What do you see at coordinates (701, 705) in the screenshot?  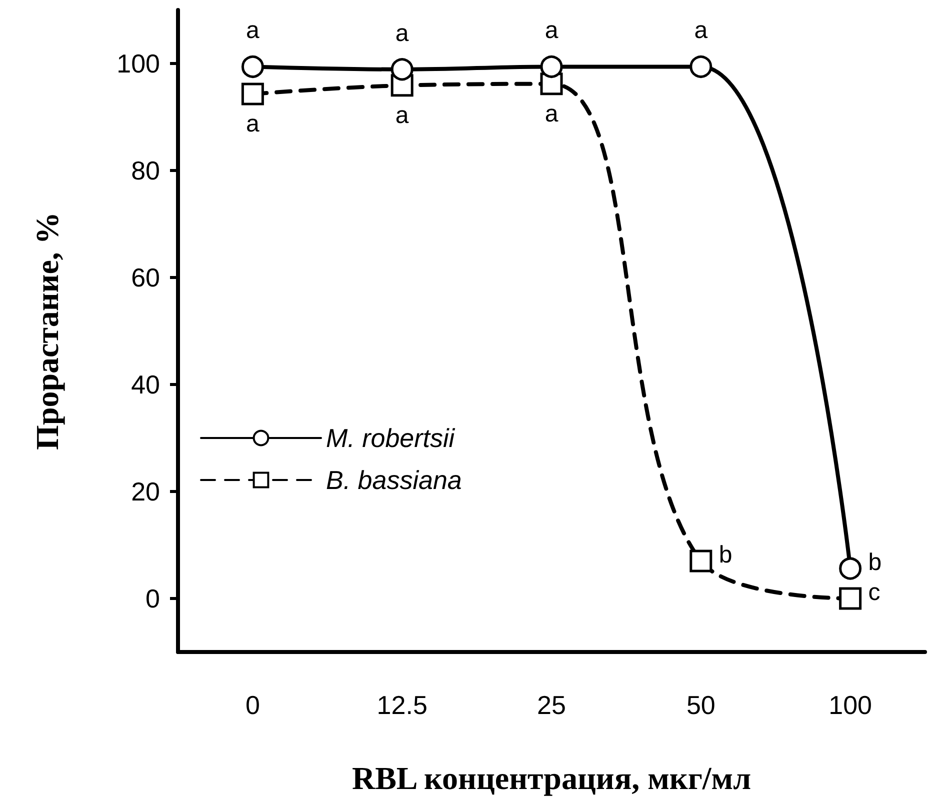 I see `x-tick-label: 50` at bounding box center [701, 705].